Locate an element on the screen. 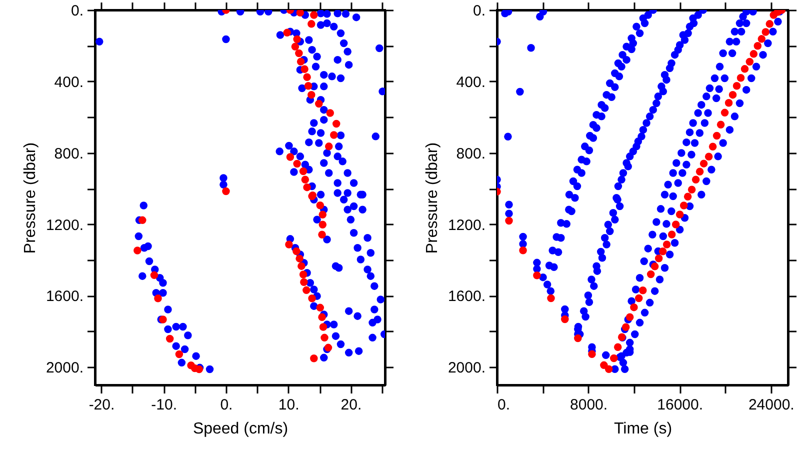  x-axis-title: Time (s) is located at coordinates (643, 429).